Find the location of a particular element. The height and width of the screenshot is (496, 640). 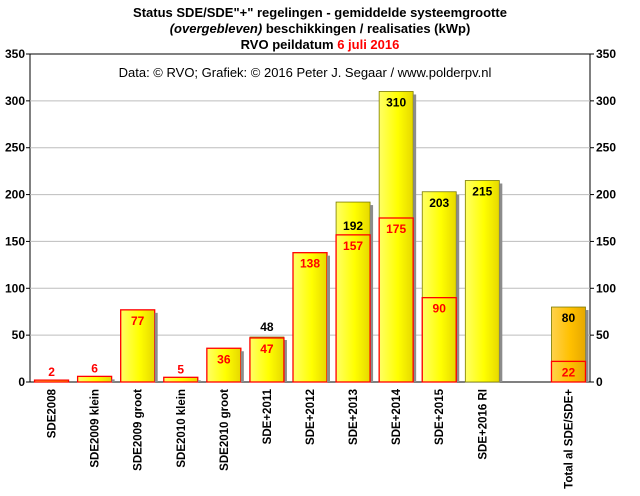

y-tick-label-left: 0 is located at coordinates (21, 382).